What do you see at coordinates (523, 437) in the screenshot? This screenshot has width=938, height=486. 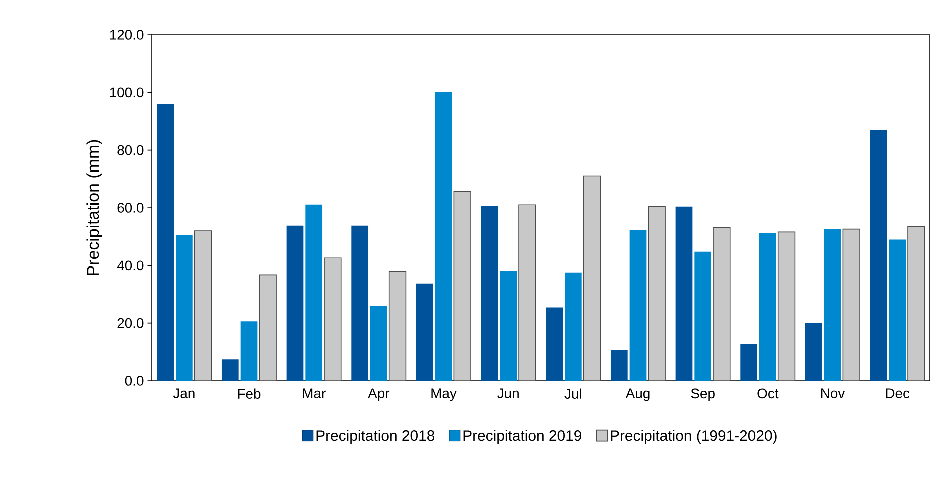 I see `legend-label: Precipitation 2019` at bounding box center [523, 437].